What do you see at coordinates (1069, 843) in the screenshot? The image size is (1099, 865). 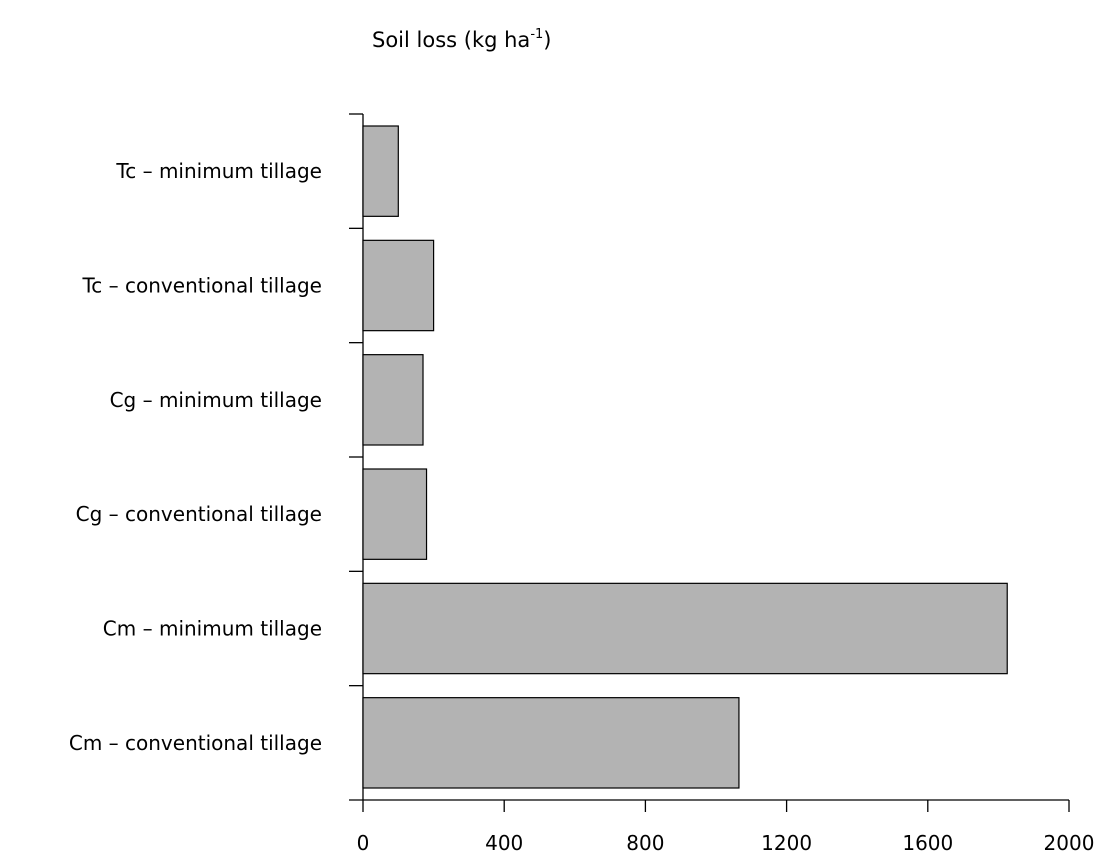 I see `x-tick-label: 2000` at bounding box center [1069, 843].